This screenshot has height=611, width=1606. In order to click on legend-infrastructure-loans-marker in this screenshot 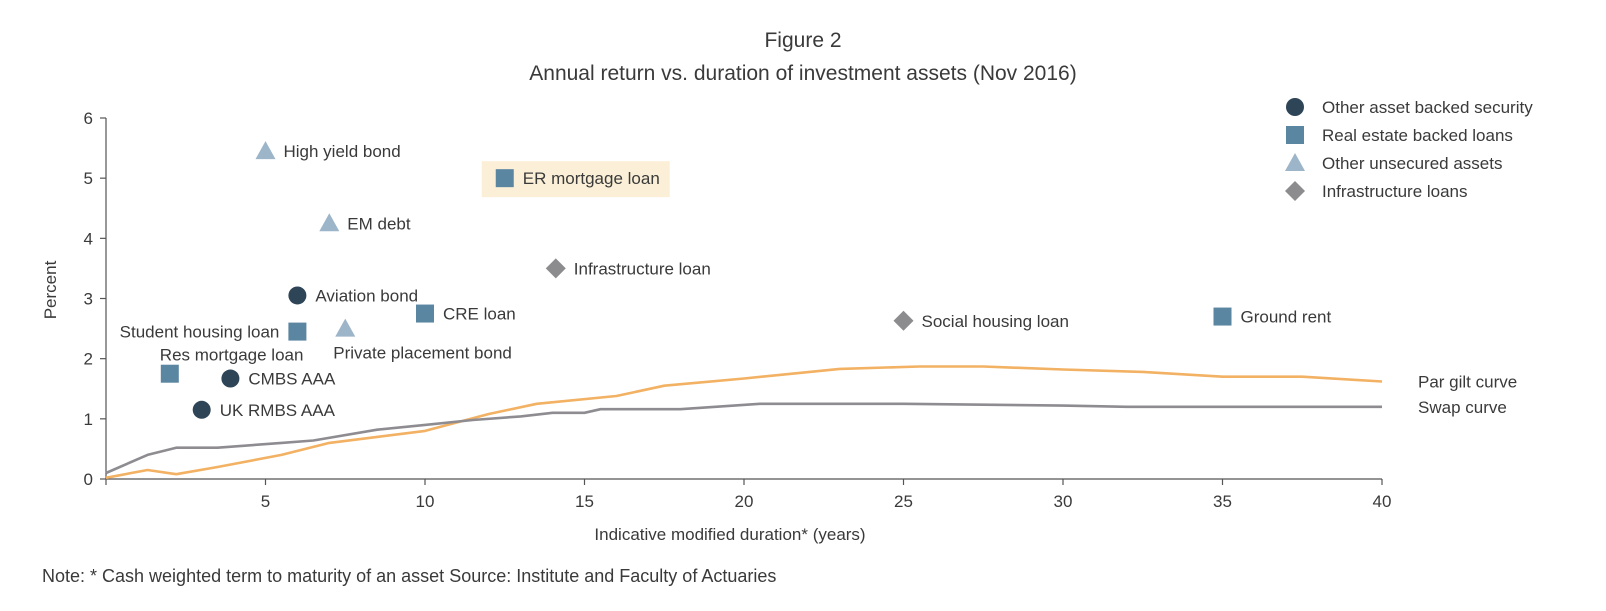, I will do `click(1295, 191)`.